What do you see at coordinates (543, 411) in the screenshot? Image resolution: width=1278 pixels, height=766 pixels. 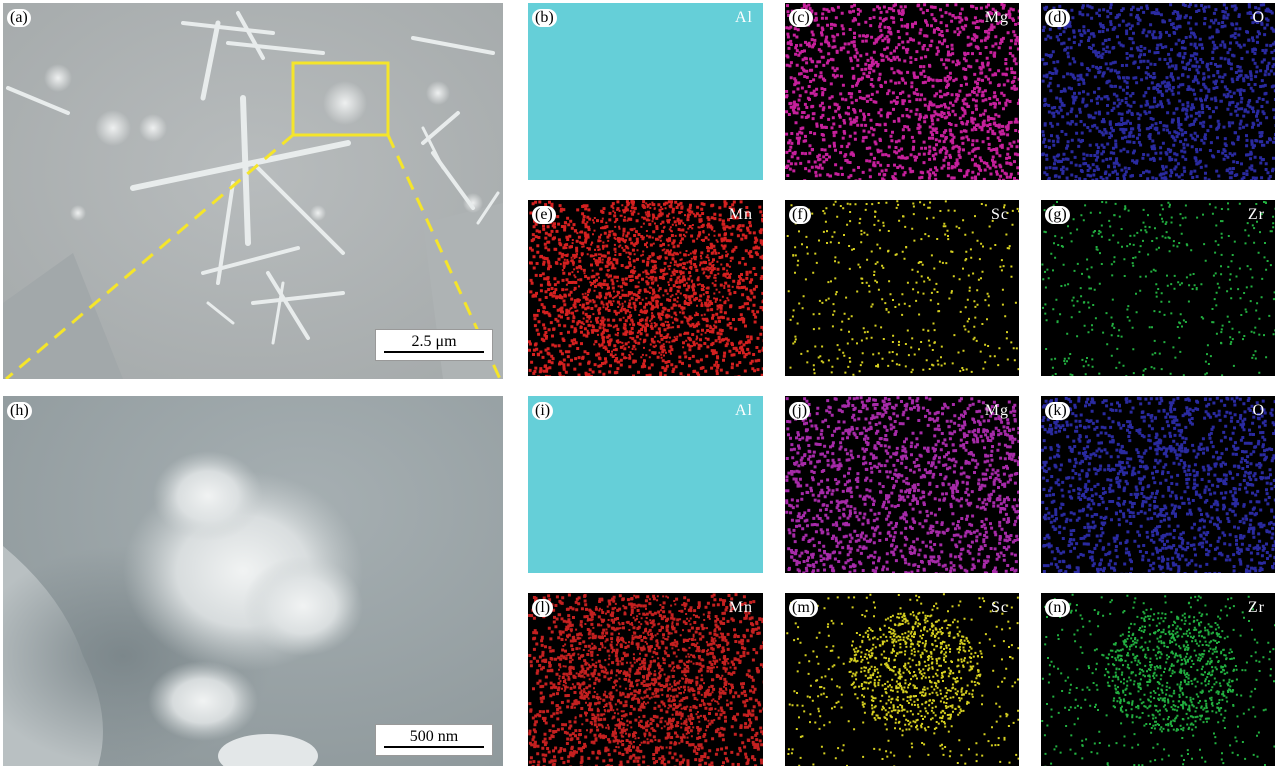 I see `panel-letter: (i)` at bounding box center [543, 411].